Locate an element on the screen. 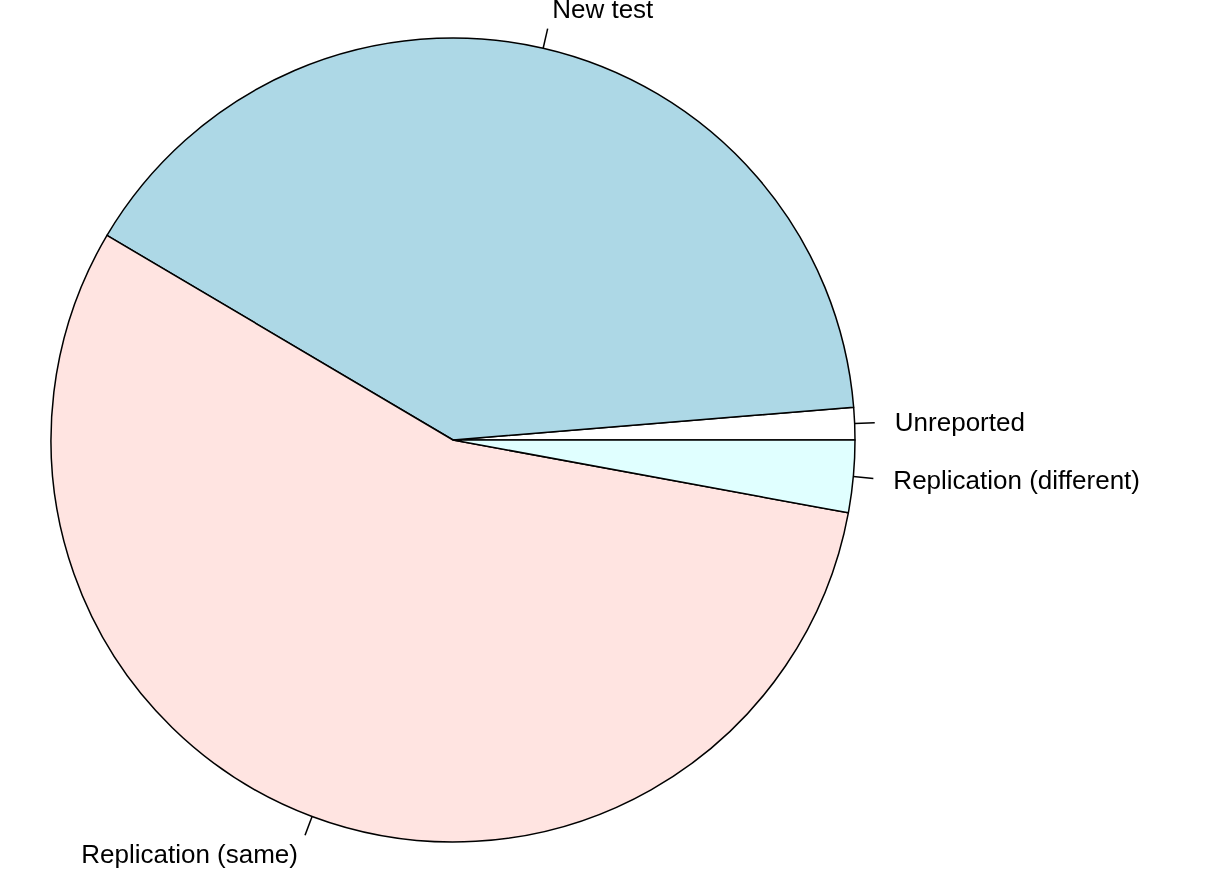  slice-label: New test is located at coordinates (603, 12).